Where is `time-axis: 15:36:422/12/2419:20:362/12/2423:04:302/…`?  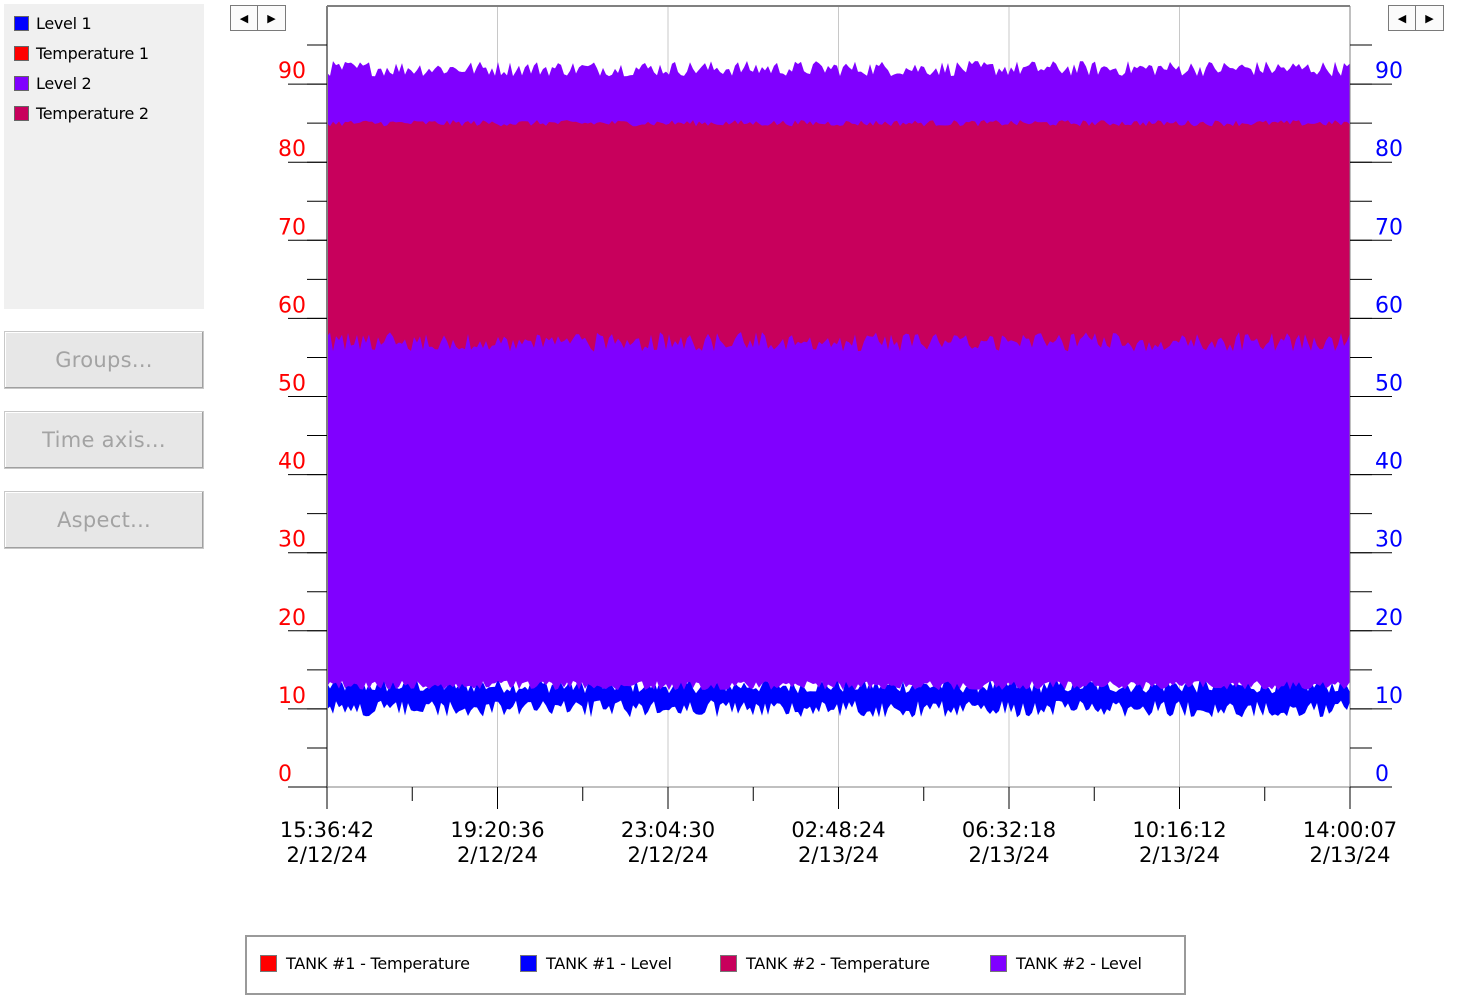 time-axis: 15:36:422/12/2419:20:362/12/2423:04:302/… is located at coordinates (838, 827).